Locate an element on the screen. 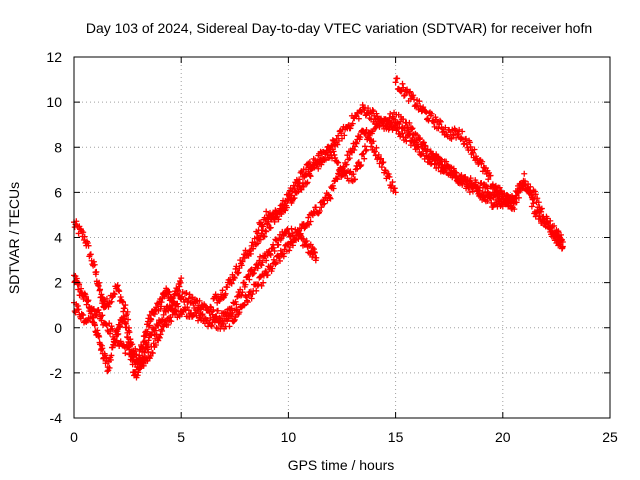 The height and width of the screenshot is (480, 640). x-axis-label: GPS time / hours is located at coordinates (341, 465).